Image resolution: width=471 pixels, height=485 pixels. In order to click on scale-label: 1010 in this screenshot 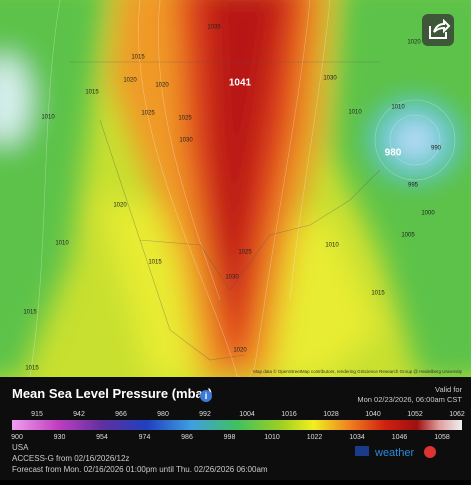, I will do `click(272, 437)`.